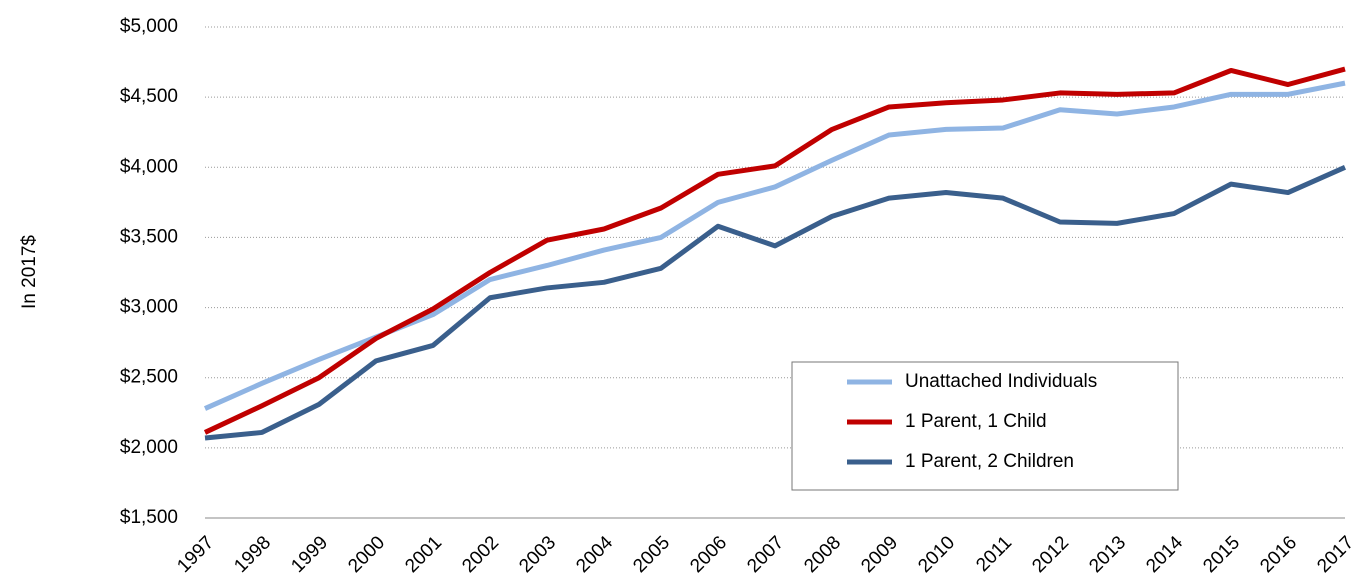 This screenshot has height=588, width=1360. I want to click on y-tick-label: $4,500, so click(149, 96).